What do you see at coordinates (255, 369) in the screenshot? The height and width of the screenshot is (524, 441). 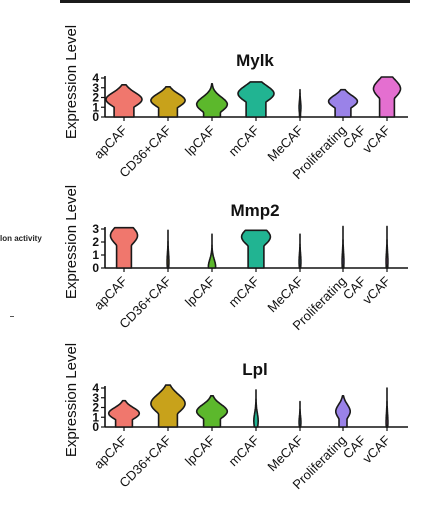 I see `panel-title: Lpl` at bounding box center [255, 369].